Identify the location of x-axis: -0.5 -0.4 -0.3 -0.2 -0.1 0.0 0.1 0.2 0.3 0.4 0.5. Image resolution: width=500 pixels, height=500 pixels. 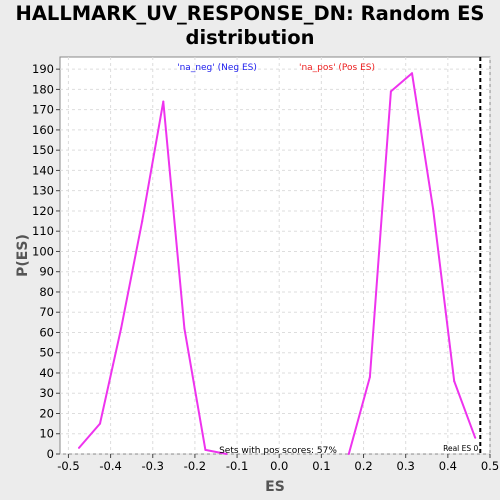
(278, 463).